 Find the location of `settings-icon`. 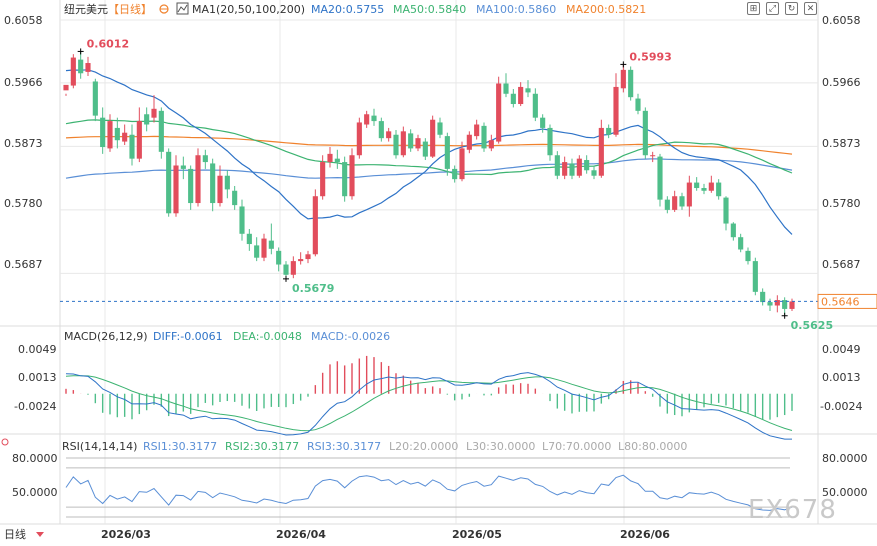

settings-icon is located at coordinates (164, 9).